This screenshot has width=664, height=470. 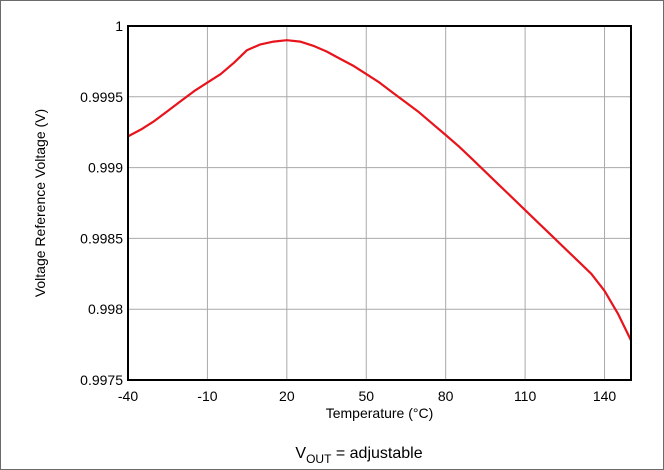 I want to click on x-axis-title: Temperature (°C), so click(x=380, y=413).